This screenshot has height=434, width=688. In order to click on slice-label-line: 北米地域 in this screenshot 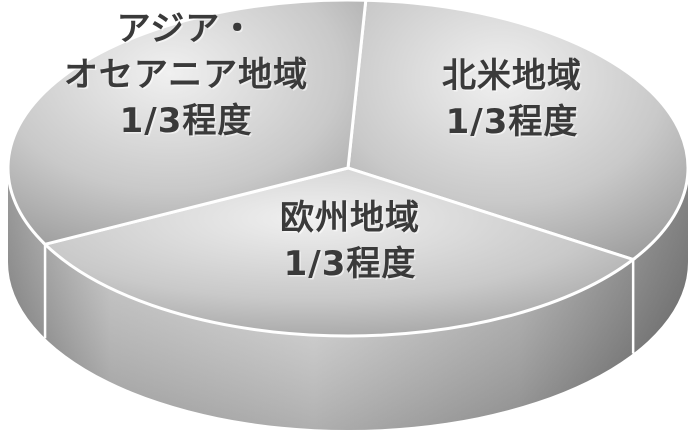, I will do `click(512, 76)`.